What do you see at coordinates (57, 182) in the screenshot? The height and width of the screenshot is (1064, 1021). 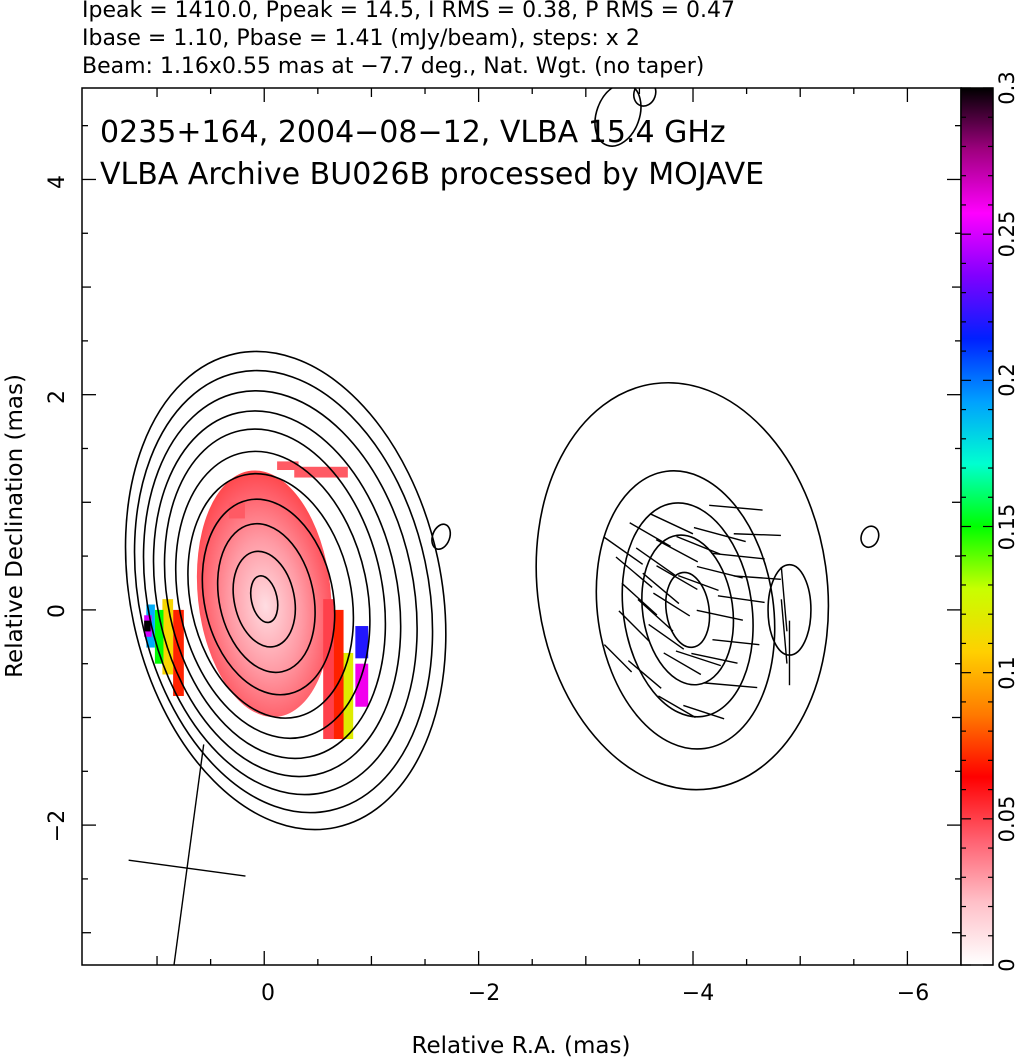 I see `y-tick-label-3: 4` at bounding box center [57, 182].